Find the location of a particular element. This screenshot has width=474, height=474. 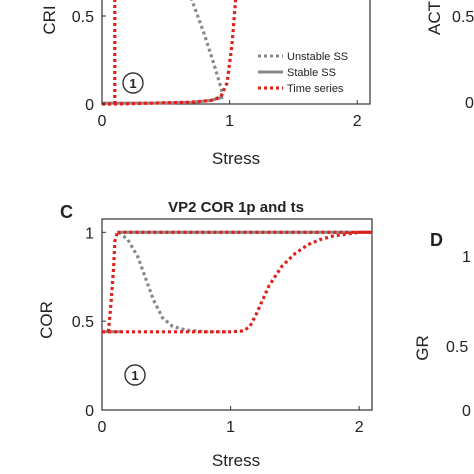

panel-c-series is located at coordinates (237, 282).